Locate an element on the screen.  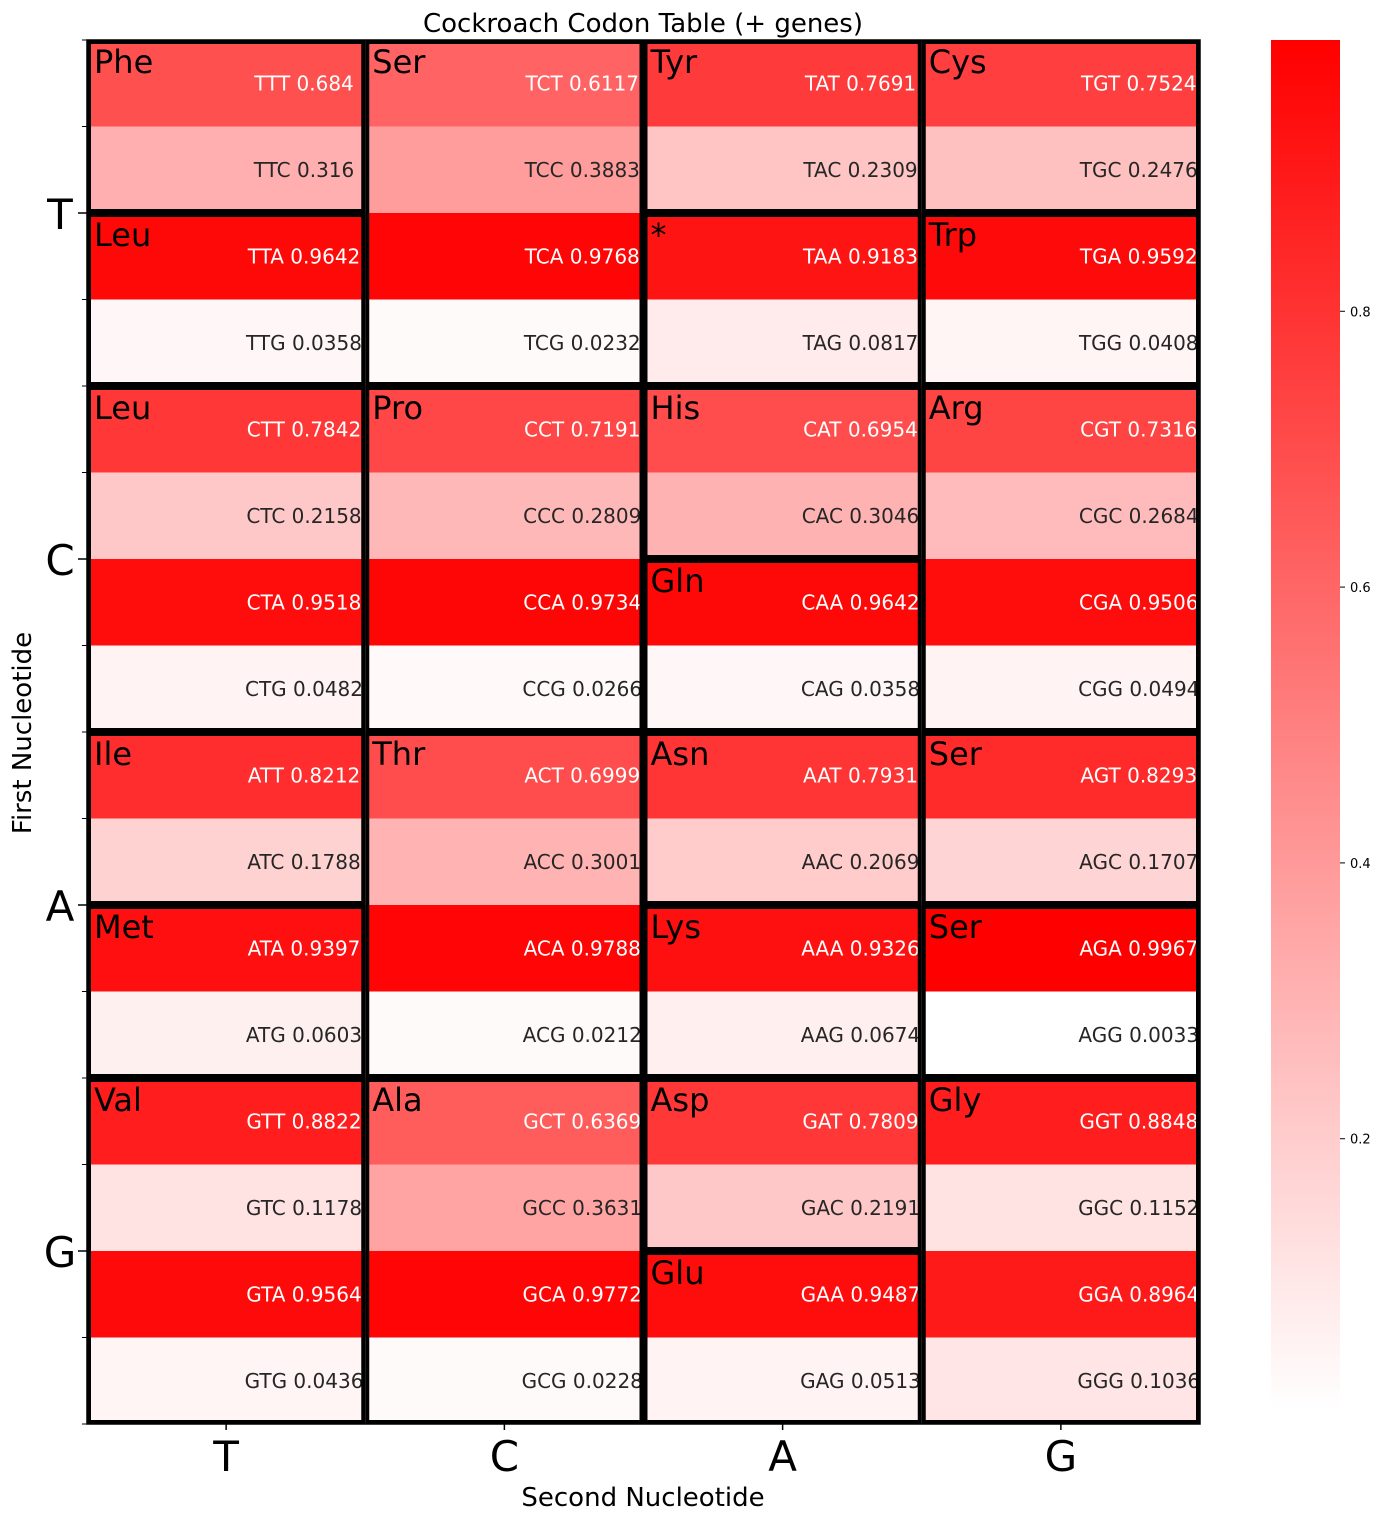
amino-acid-label: Pro is located at coordinates (397, 408).